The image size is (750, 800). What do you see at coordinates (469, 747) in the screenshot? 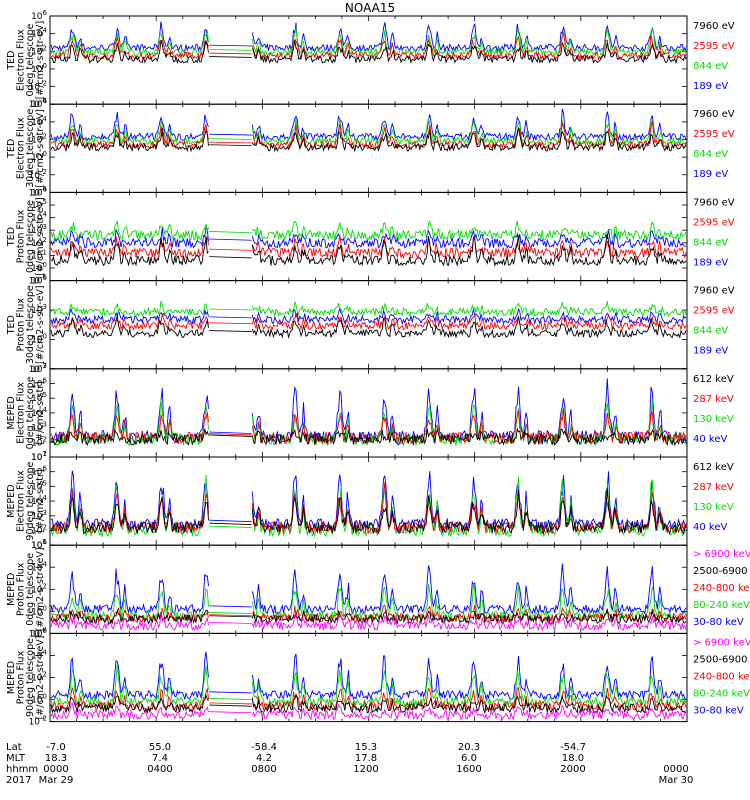
I see `x-tick-lat: 20.3` at bounding box center [469, 747].